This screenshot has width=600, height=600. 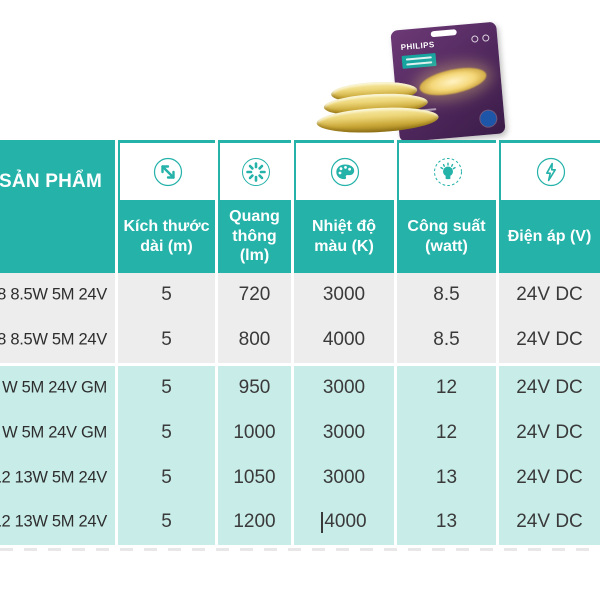 What do you see at coordinates (57, 206) in the screenshot?
I see `product-name-header: A SẢN PHẨM` at bounding box center [57, 206].